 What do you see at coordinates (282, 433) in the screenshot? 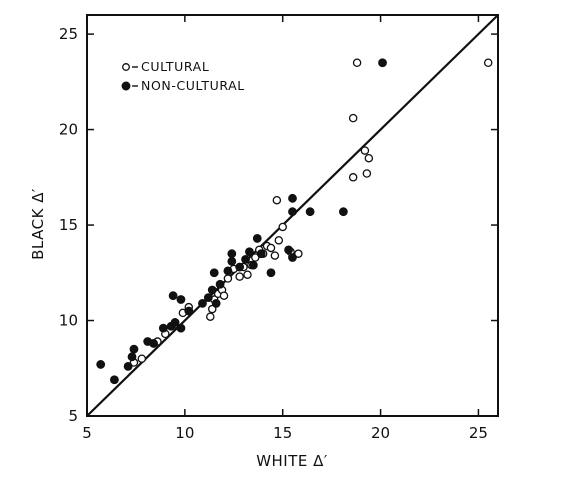
I see `x-tick-label: 15` at bounding box center [282, 433].